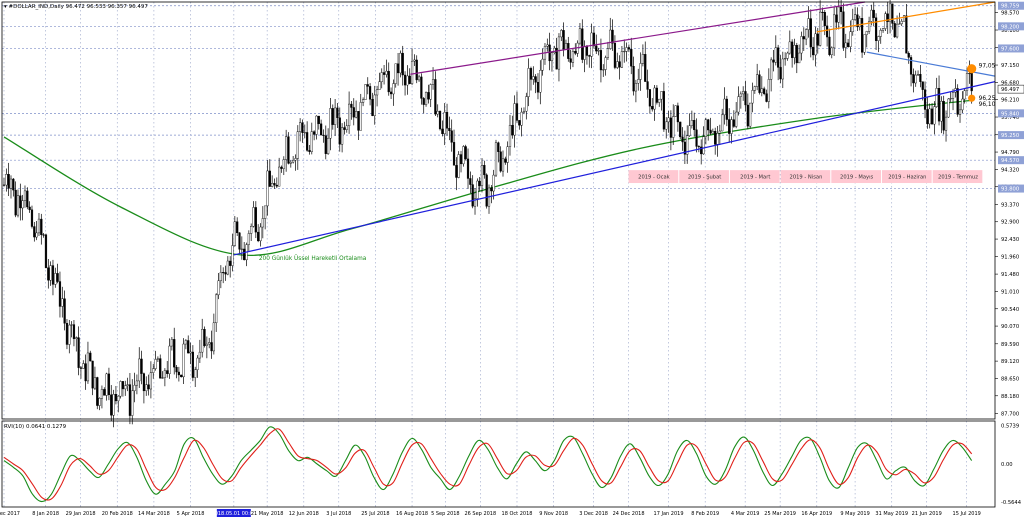  Describe the element at coordinates (1010, 327) in the screenshot. I see `y-tick-label-18: 90.070` at that location.